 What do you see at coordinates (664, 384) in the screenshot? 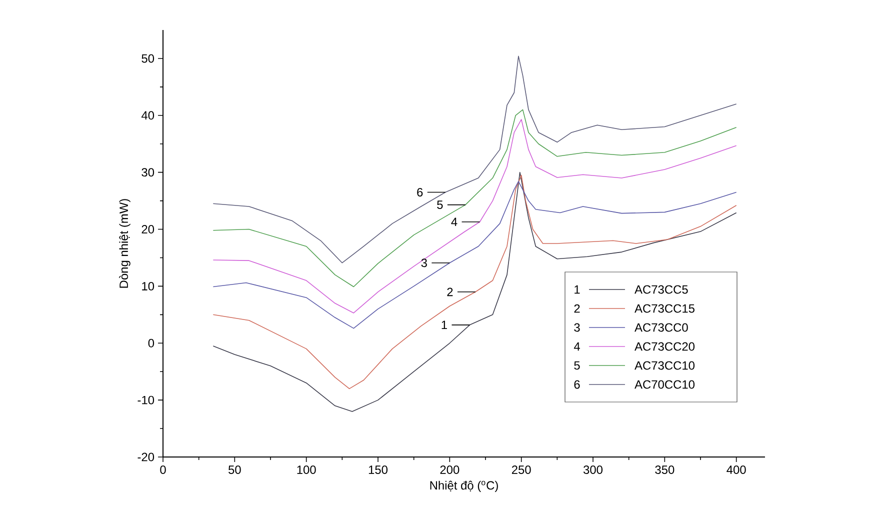
I see `legend-label: AC70CC10` at bounding box center [664, 384].